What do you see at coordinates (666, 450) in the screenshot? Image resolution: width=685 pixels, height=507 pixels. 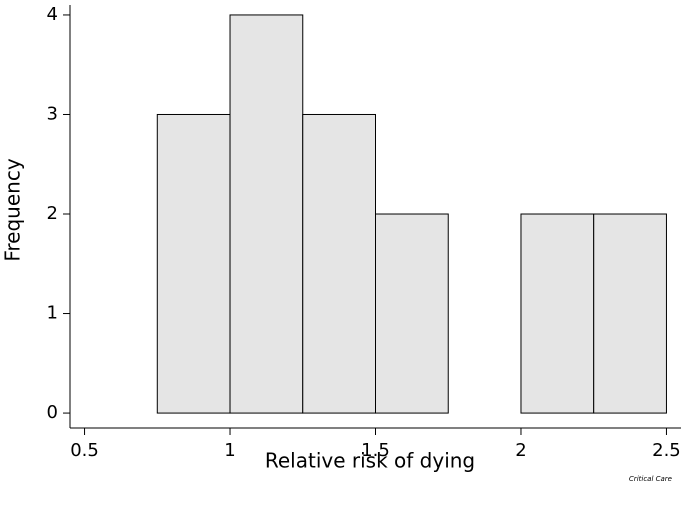 I see `x-tick-label: 2.5` at bounding box center [666, 450].